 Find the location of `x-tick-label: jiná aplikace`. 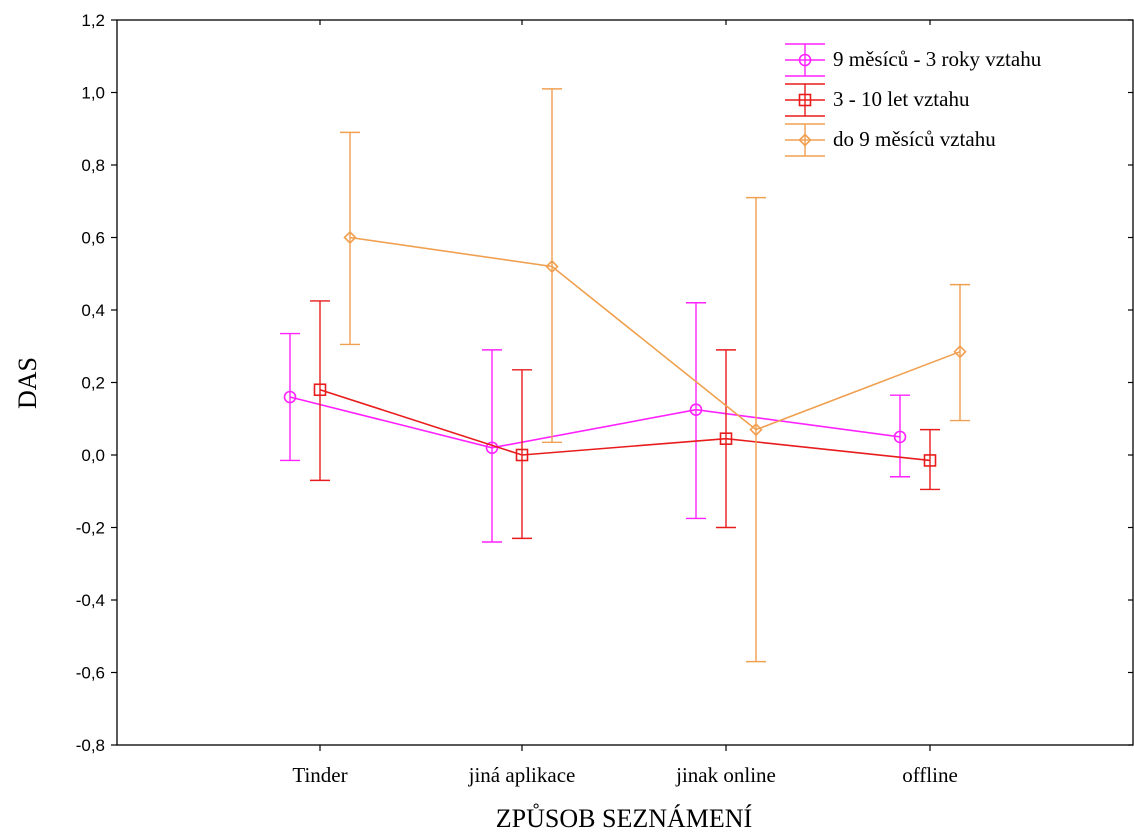

x-tick-label: jiná aplikace is located at coordinates (522, 775).